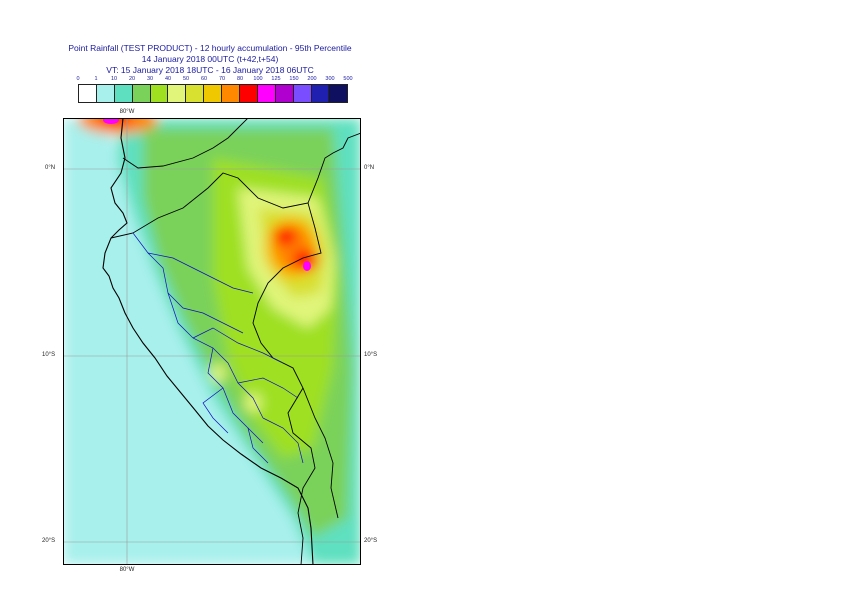 The width and height of the screenshot is (842, 596). I want to click on legend-tick: 1, so click(96, 79).